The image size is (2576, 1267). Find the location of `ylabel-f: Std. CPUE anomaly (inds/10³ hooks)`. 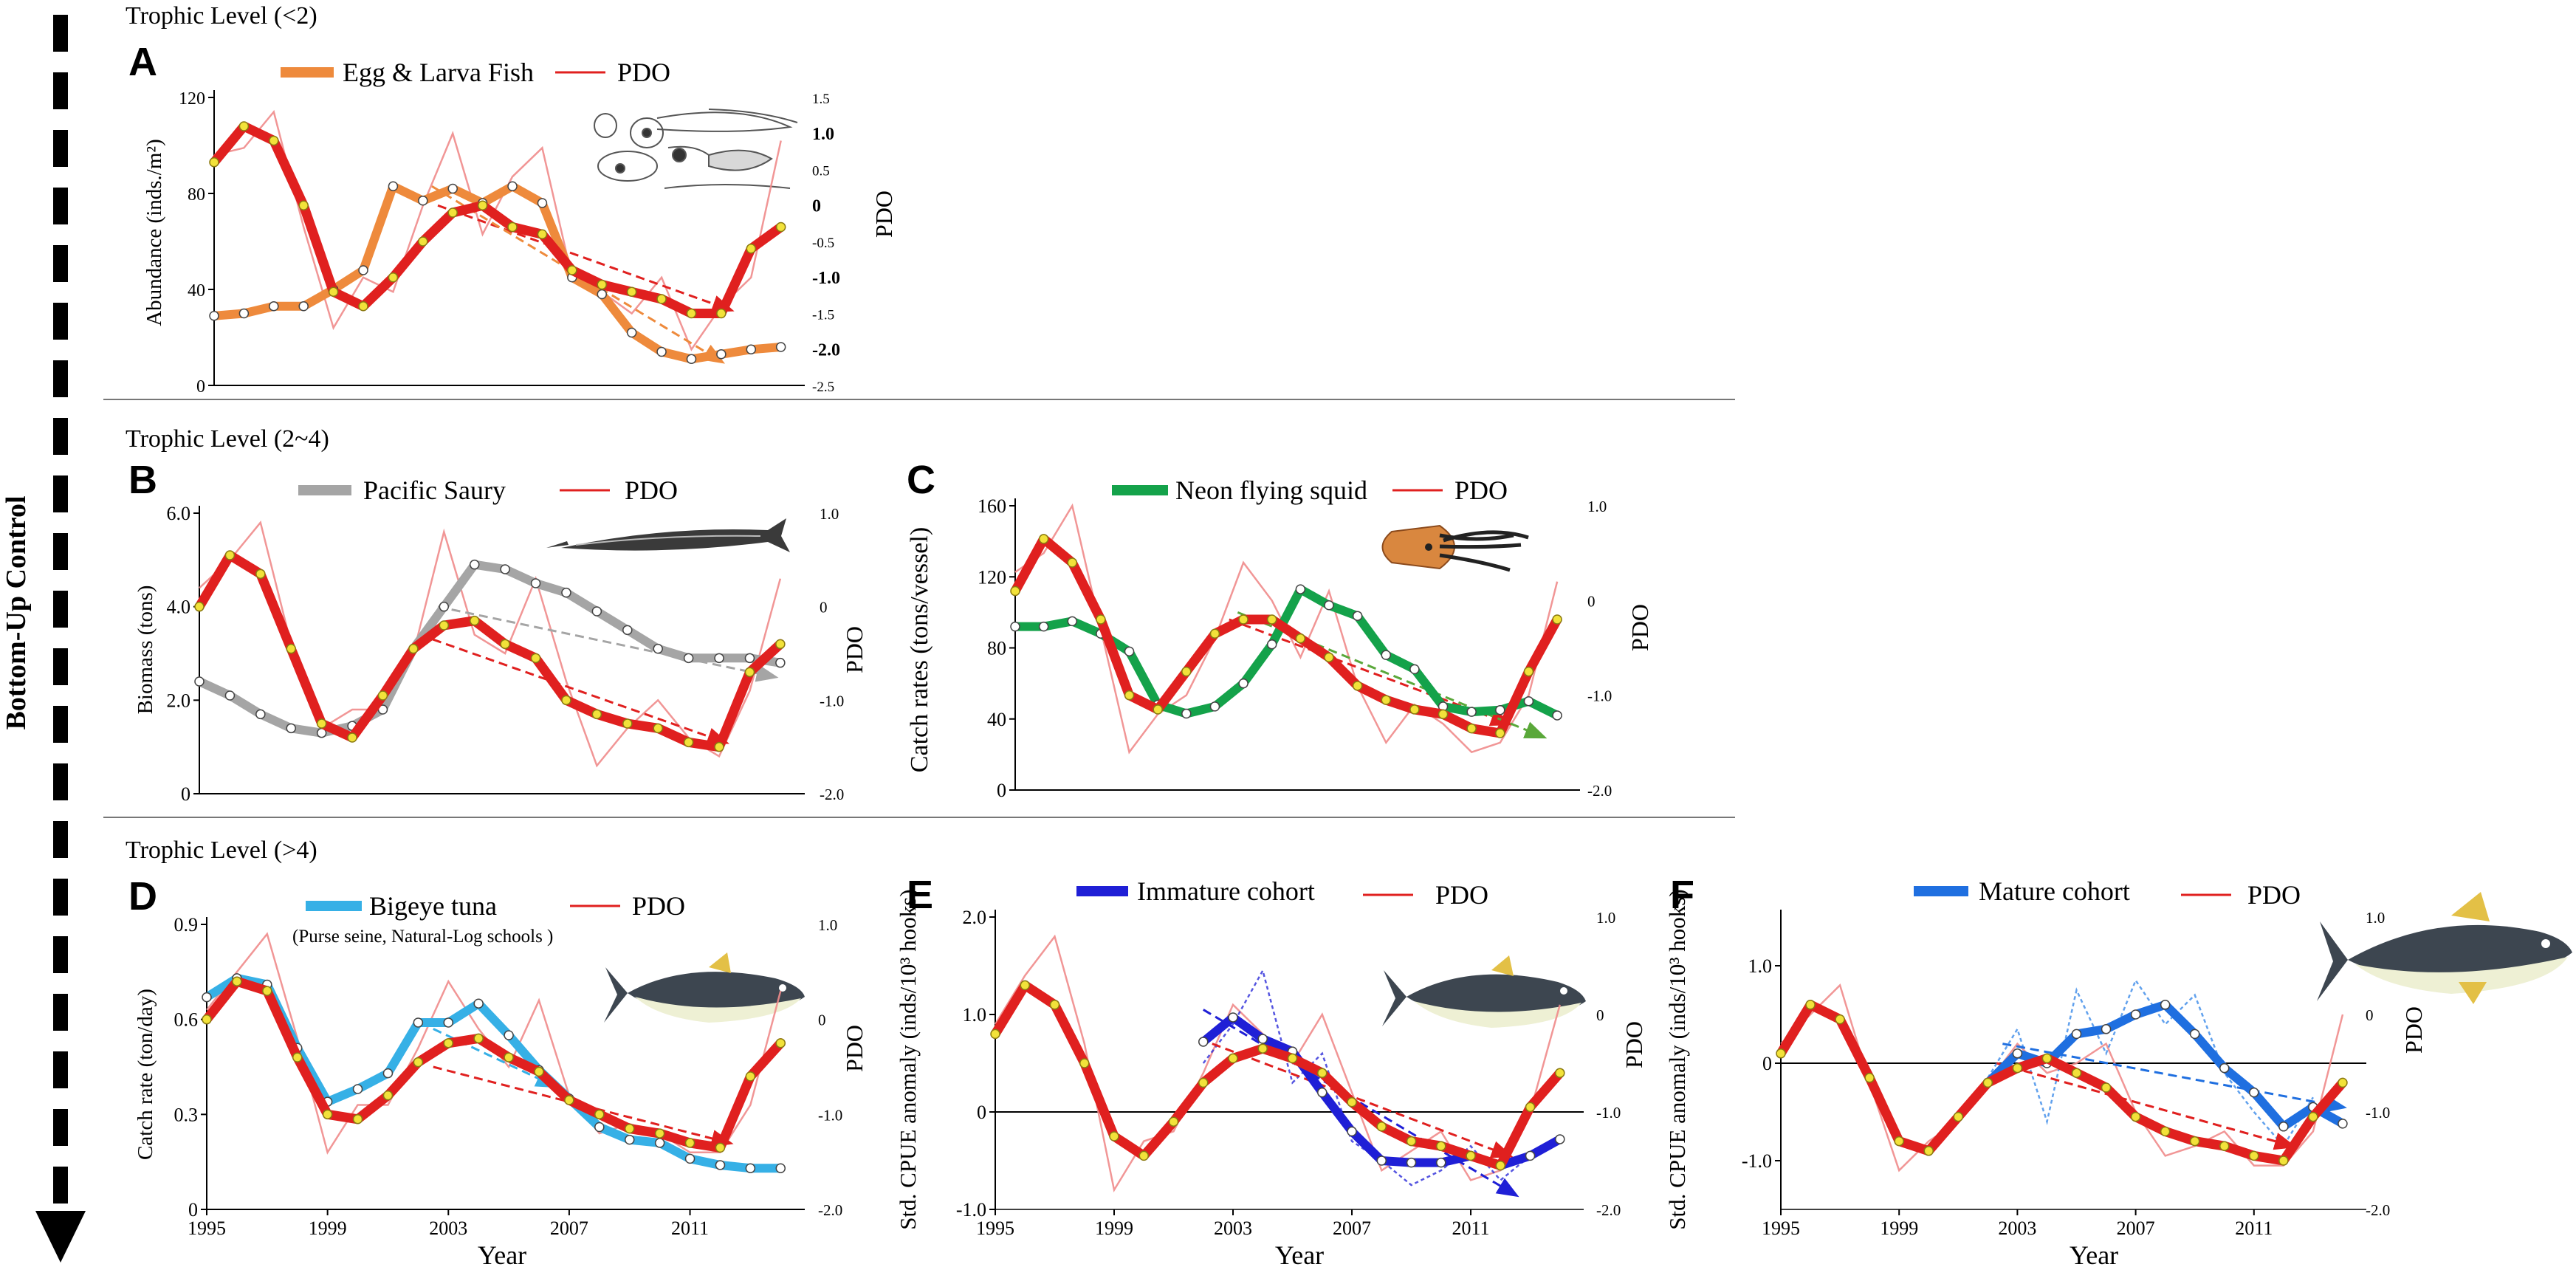

ylabel-f: Std. CPUE anomaly (inds/10³ hooks) is located at coordinates (1677, 1059).